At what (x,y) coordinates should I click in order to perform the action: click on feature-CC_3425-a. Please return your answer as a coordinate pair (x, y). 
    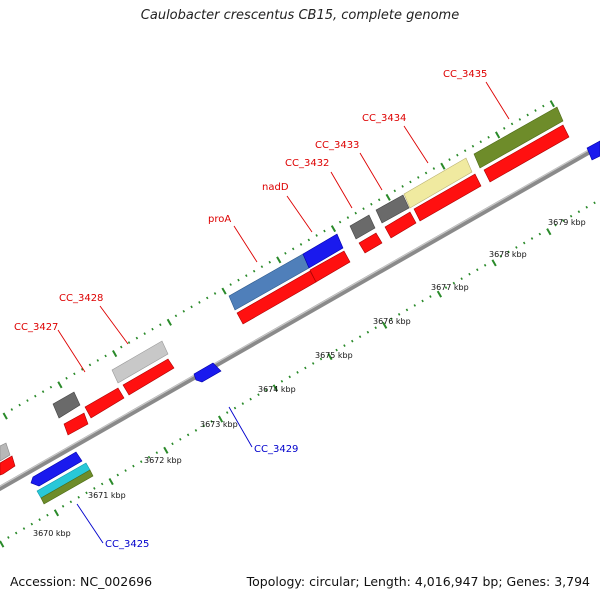
    Looking at the image, I should click on (56, 469).